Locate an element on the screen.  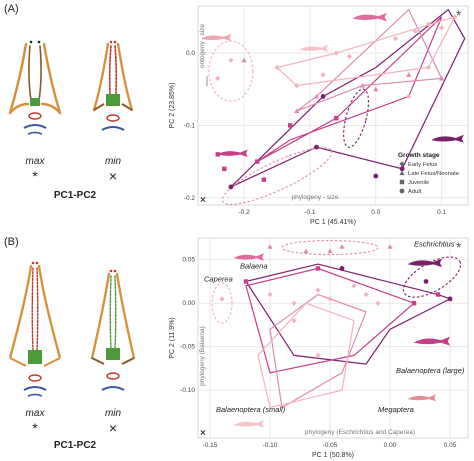
legend-title: Growth stage is located at coordinates (419, 155).